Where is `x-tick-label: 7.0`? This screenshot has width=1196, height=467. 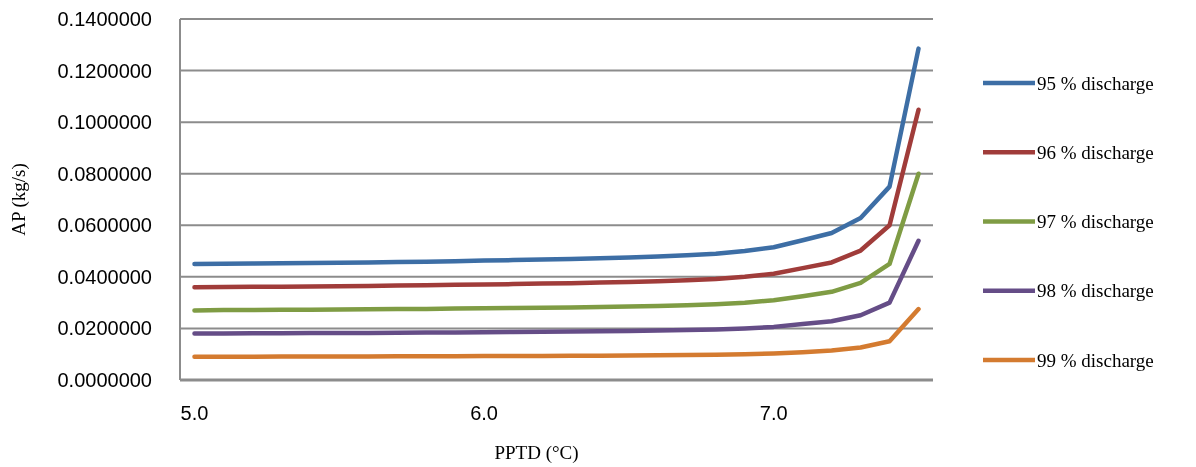
x-tick-label: 7.0 is located at coordinates (773, 413).